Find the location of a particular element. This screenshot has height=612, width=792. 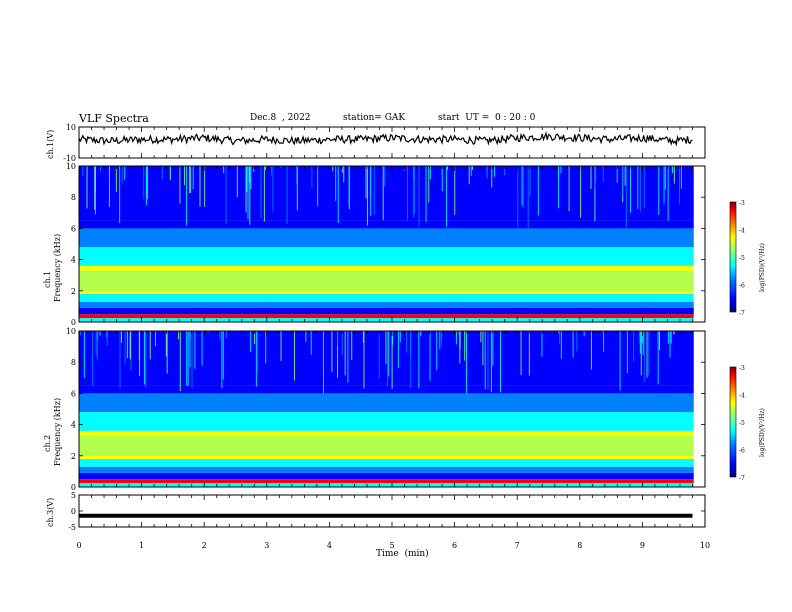

x-tick-label: 1 is located at coordinates (141, 545).